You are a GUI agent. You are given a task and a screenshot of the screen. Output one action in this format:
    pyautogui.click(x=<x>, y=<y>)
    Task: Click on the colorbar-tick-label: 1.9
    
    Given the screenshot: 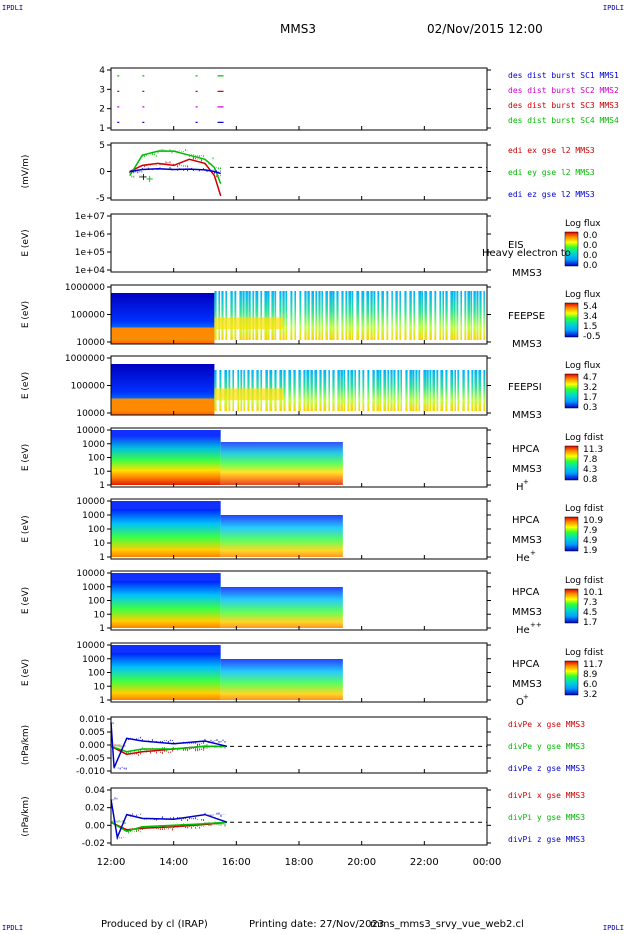 What is the action you would take?
    pyautogui.click(x=590, y=551)
    